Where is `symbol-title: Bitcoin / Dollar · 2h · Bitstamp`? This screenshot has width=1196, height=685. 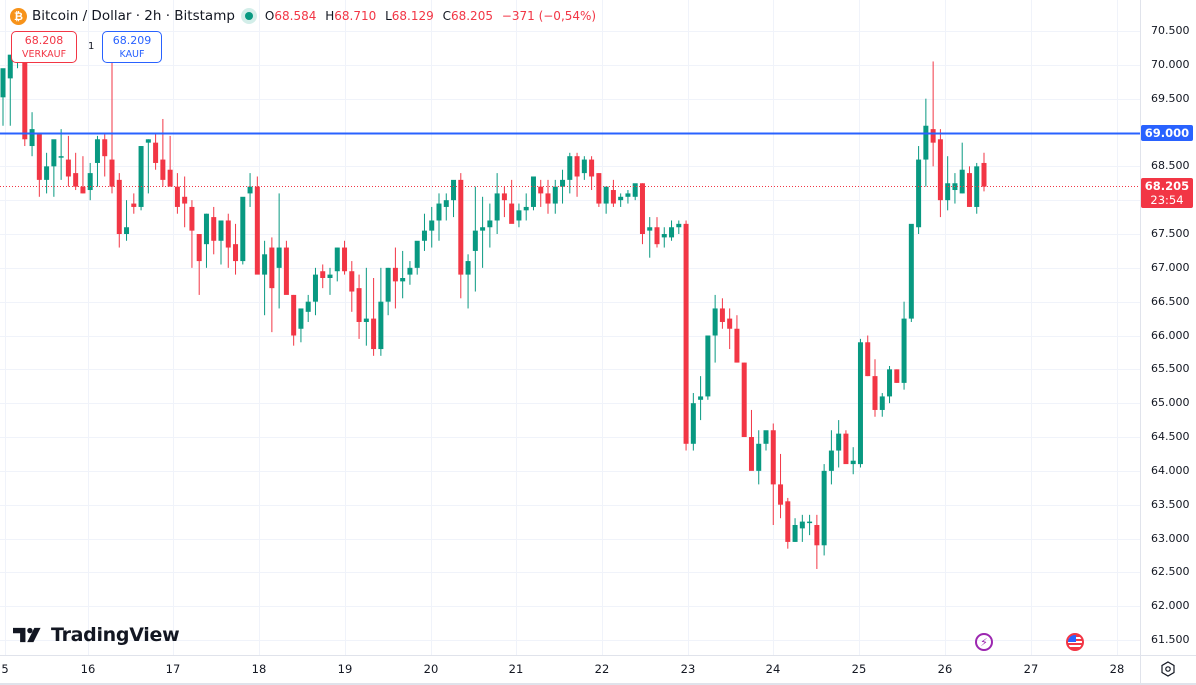
symbol-title: Bitcoin / Dollar · 2h · Bitstamp is located at coordinates (133, 16).